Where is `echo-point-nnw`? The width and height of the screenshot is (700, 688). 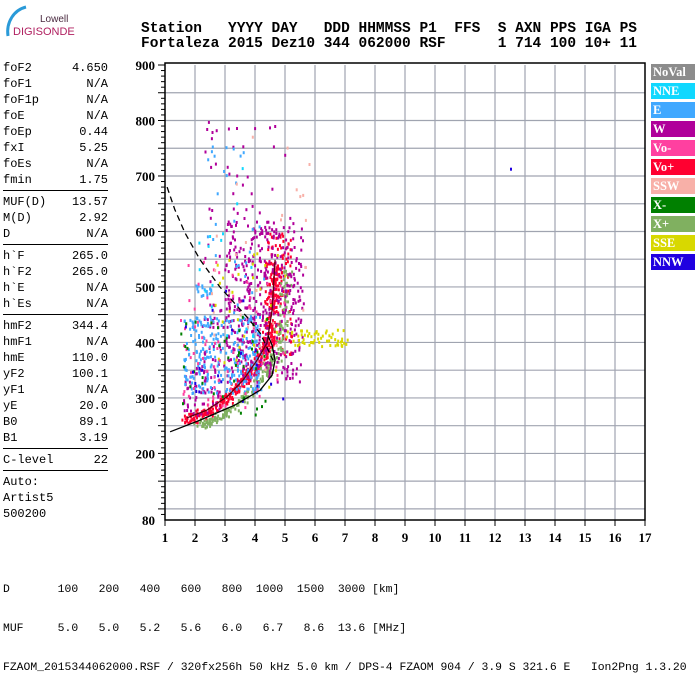
echo-point-nnw is located at coordinates (257, 386).